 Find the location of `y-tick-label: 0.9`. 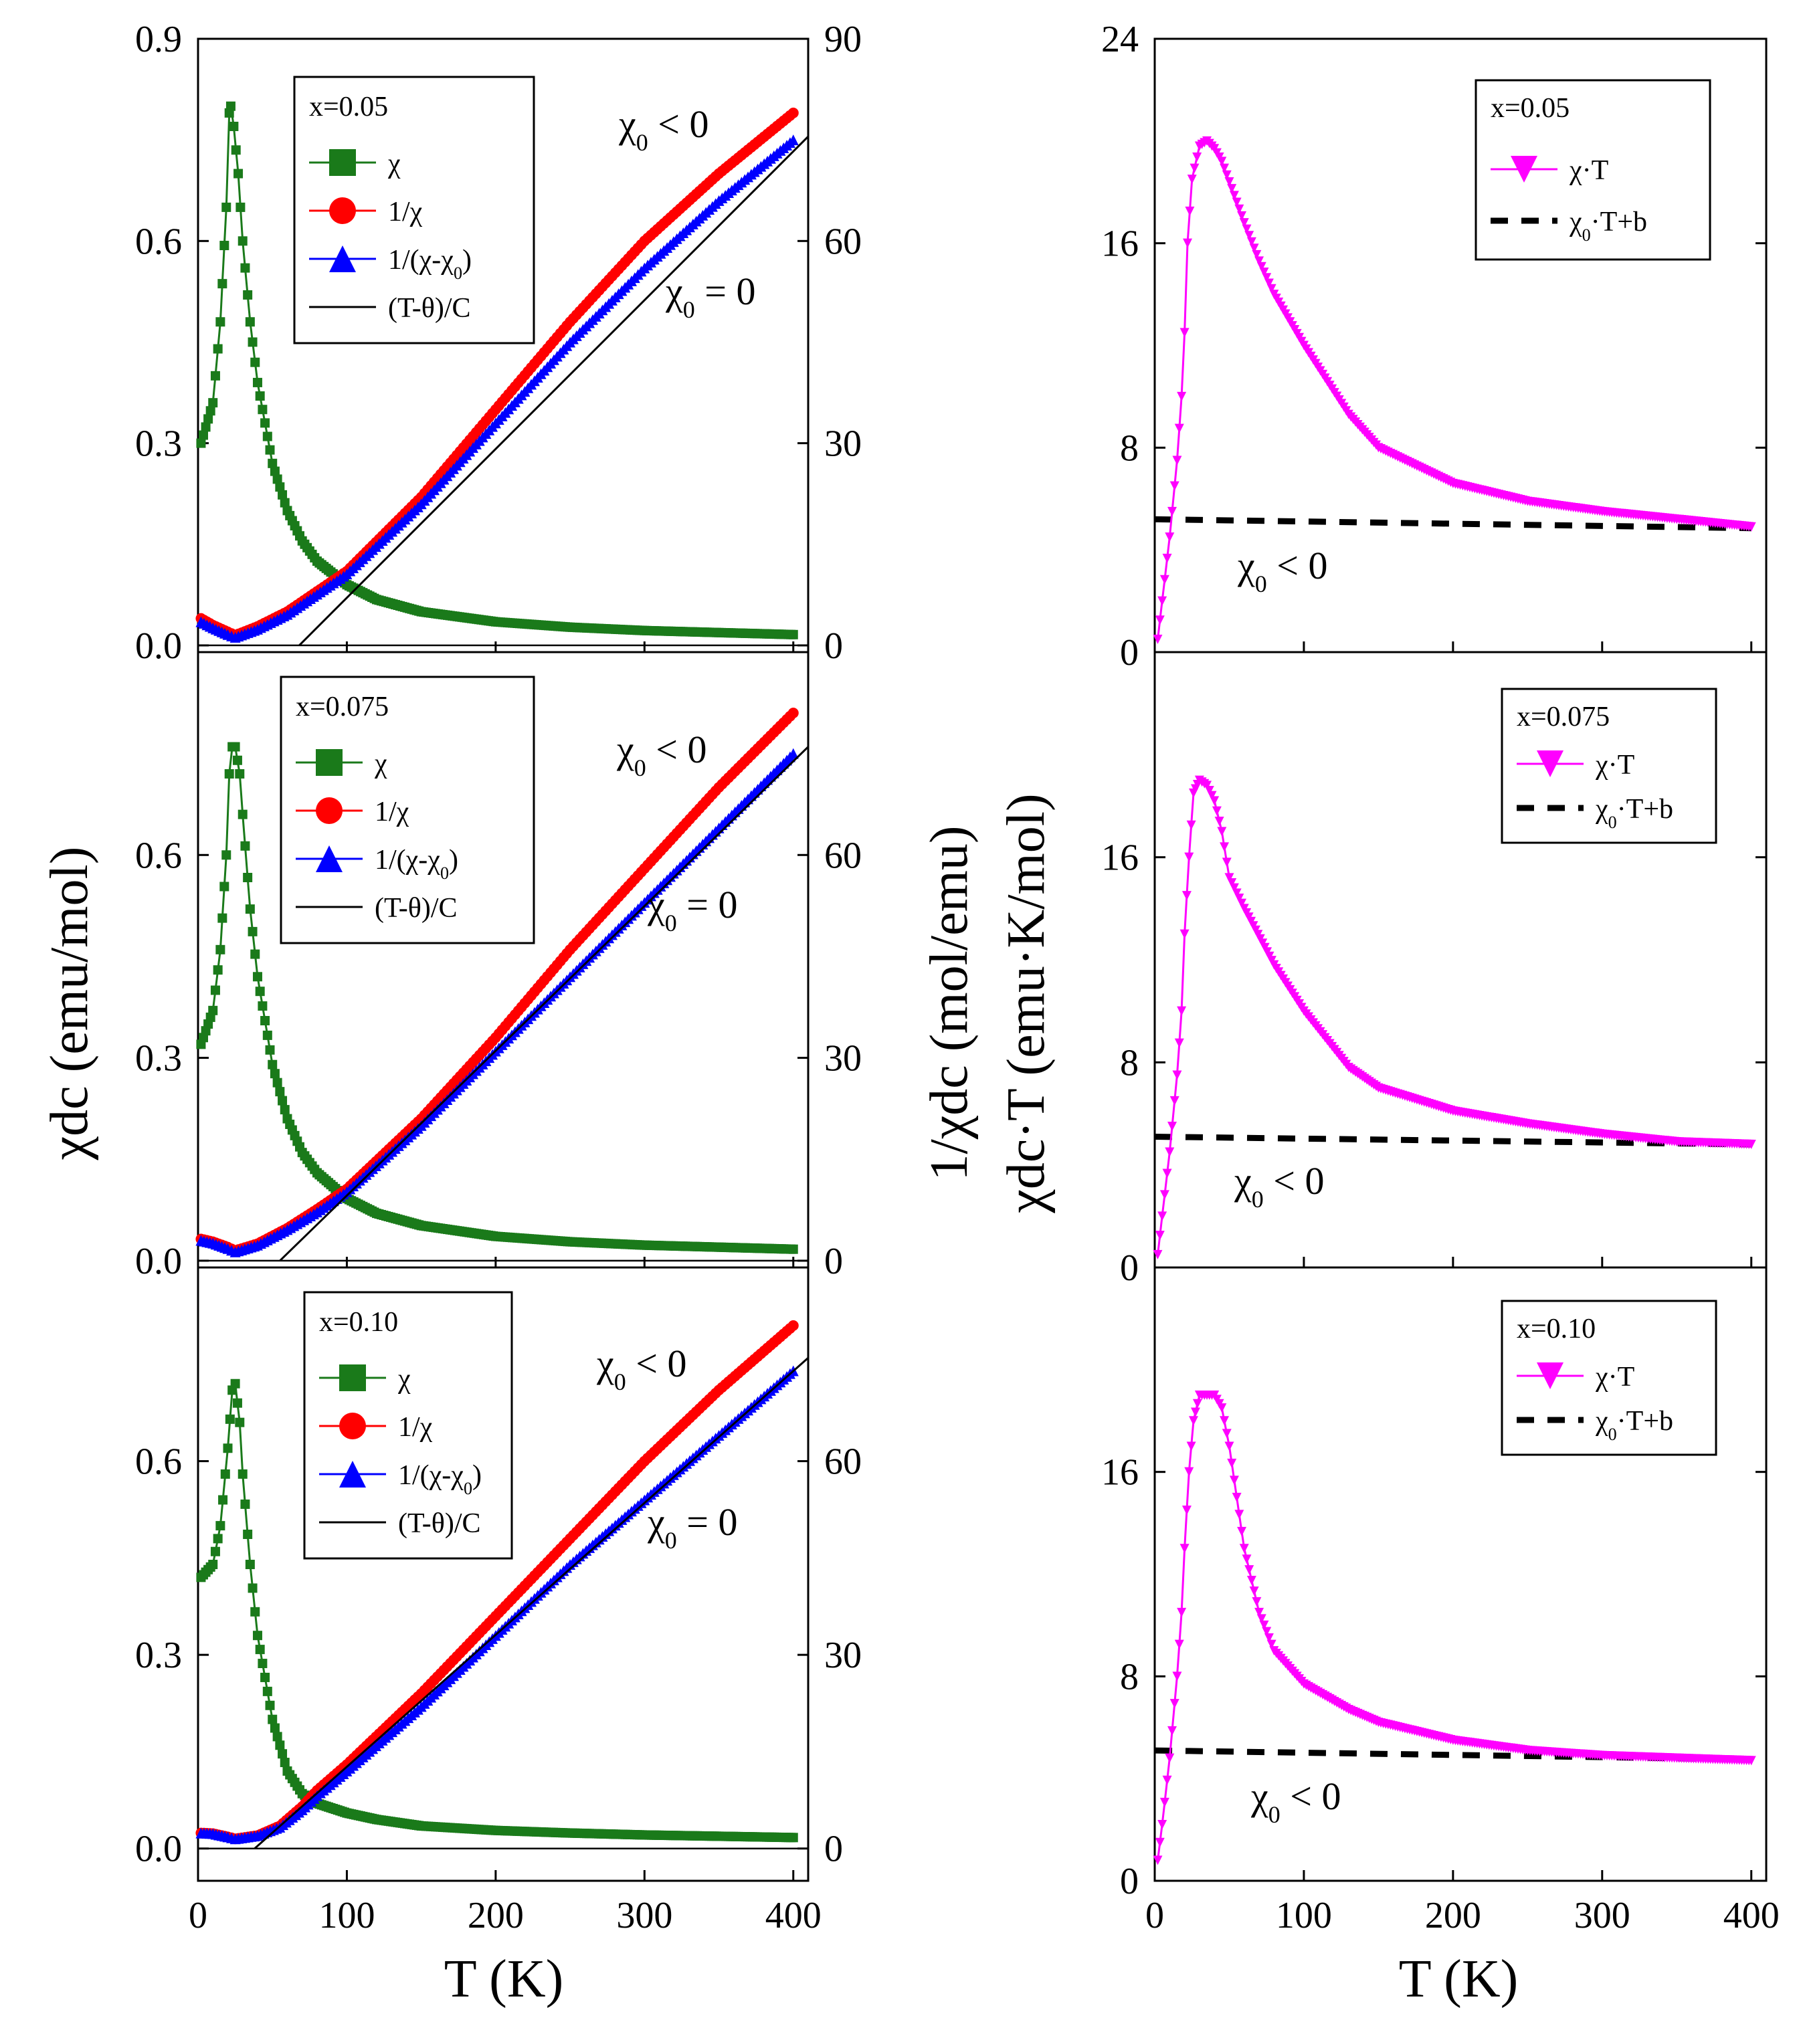

y-tick-label: 0.9 is located at coordinates (158, 39).